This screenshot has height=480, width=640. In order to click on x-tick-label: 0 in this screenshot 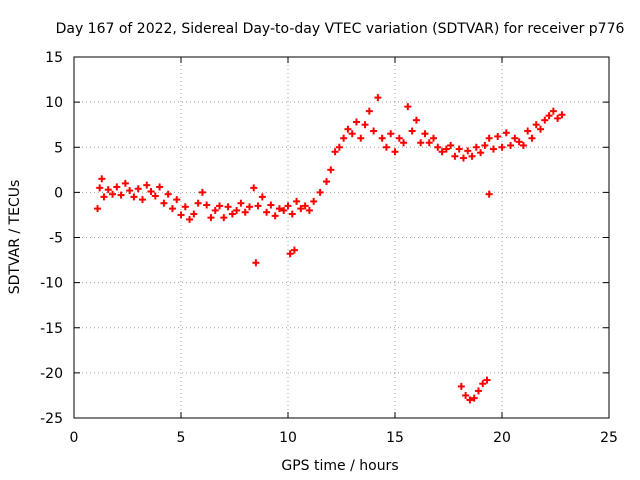, I will do `click(74, 438)`.